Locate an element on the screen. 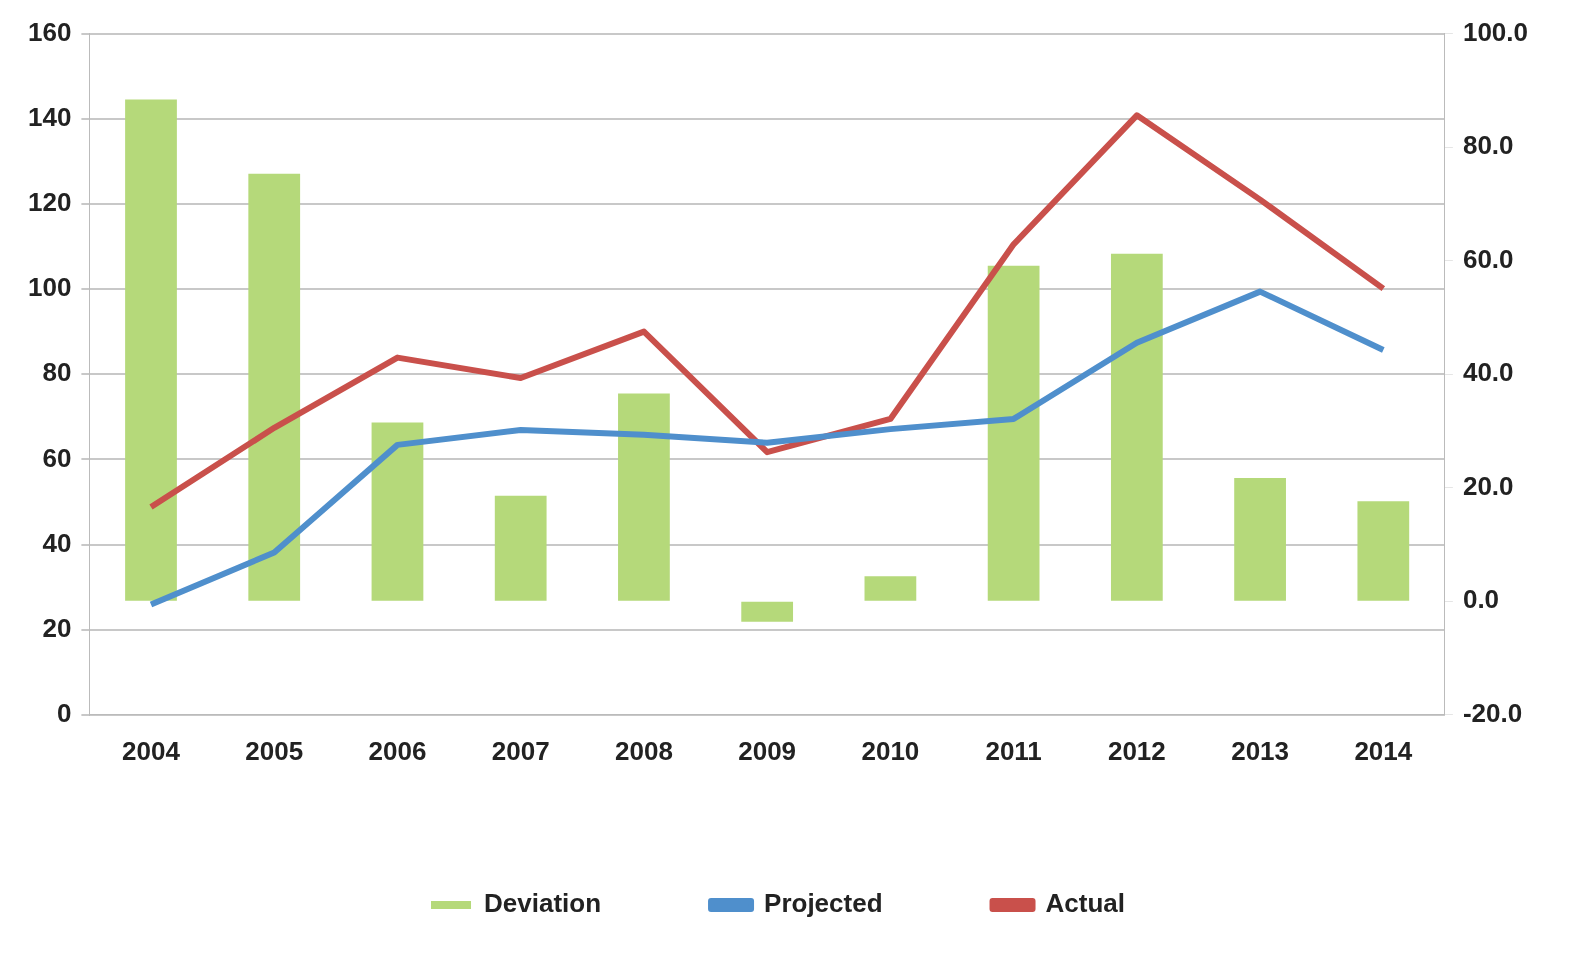 This screenshot has height=961, width=1573. y2-tick-label: 40.0 is located at coordinates (1488, 372).